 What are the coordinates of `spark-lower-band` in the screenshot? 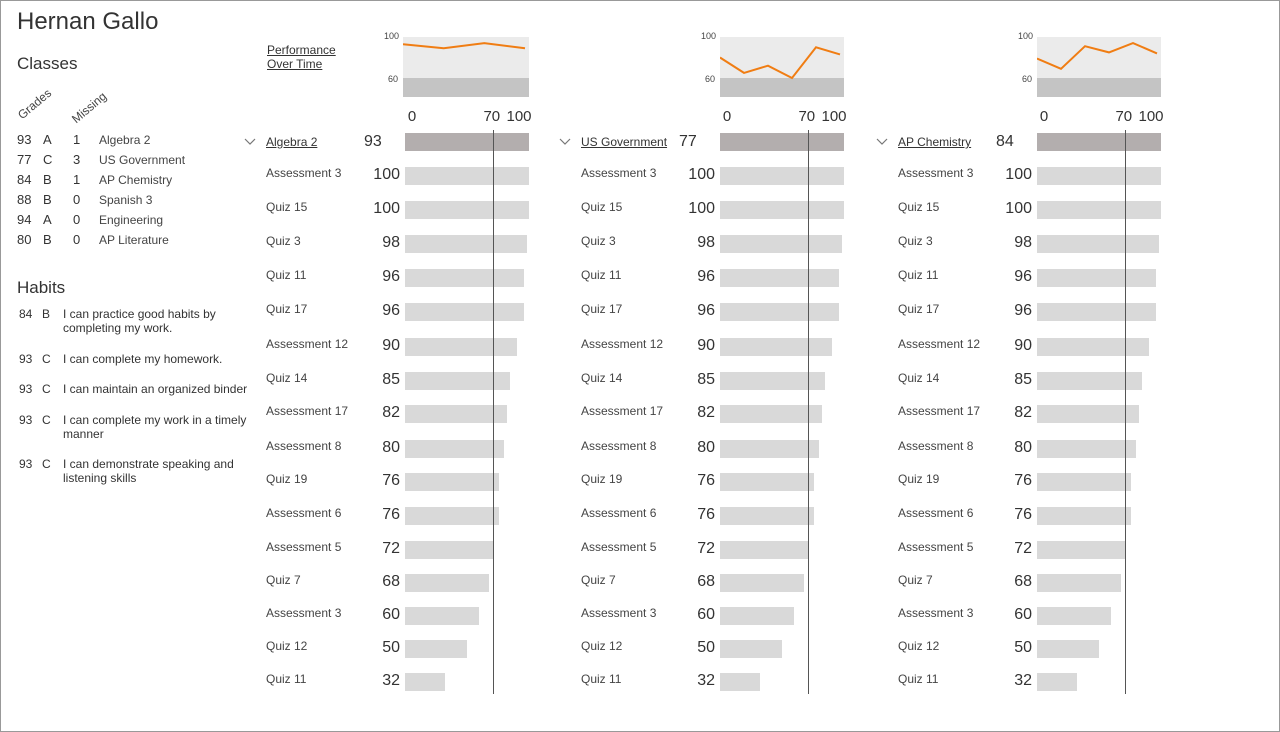 It's located at (782, 87).